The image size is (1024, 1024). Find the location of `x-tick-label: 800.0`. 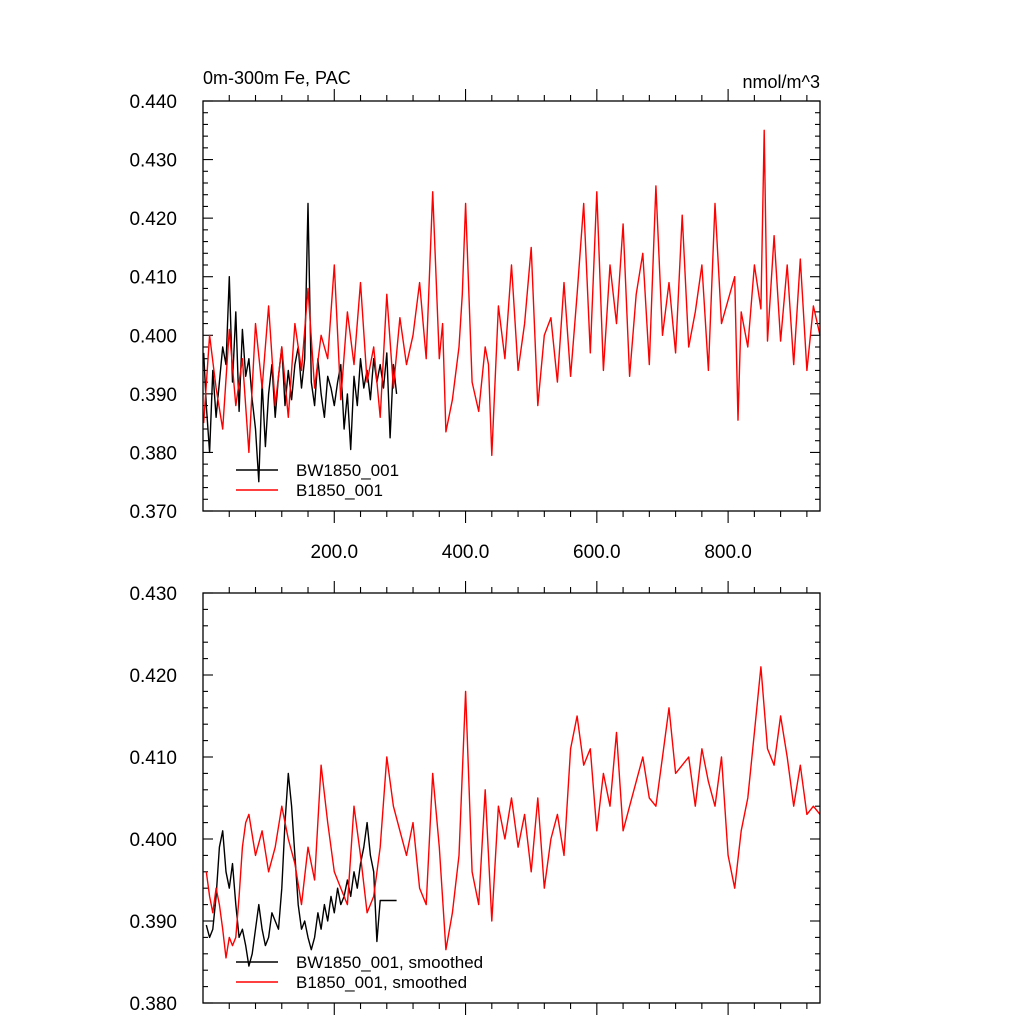

x-tick-label: 800.0 is located at coordinates (728, 552).